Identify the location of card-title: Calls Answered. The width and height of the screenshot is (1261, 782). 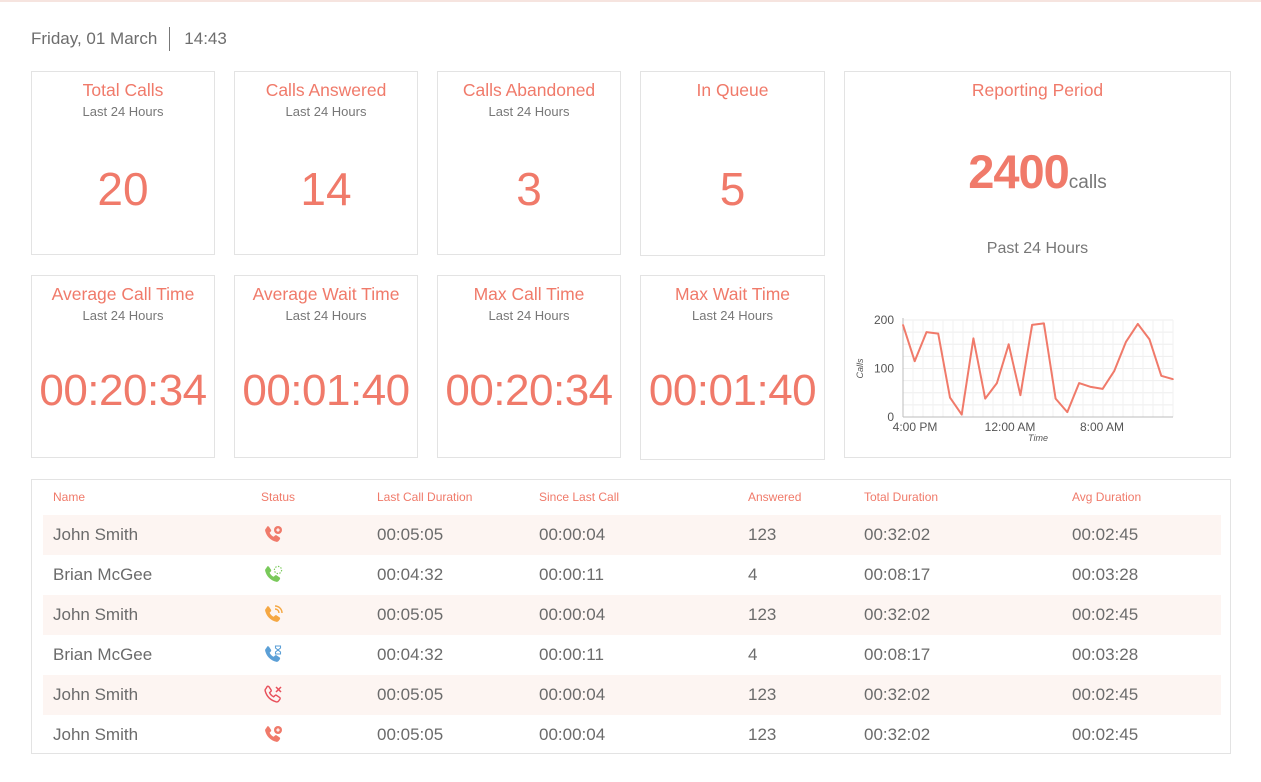
(326, 90).